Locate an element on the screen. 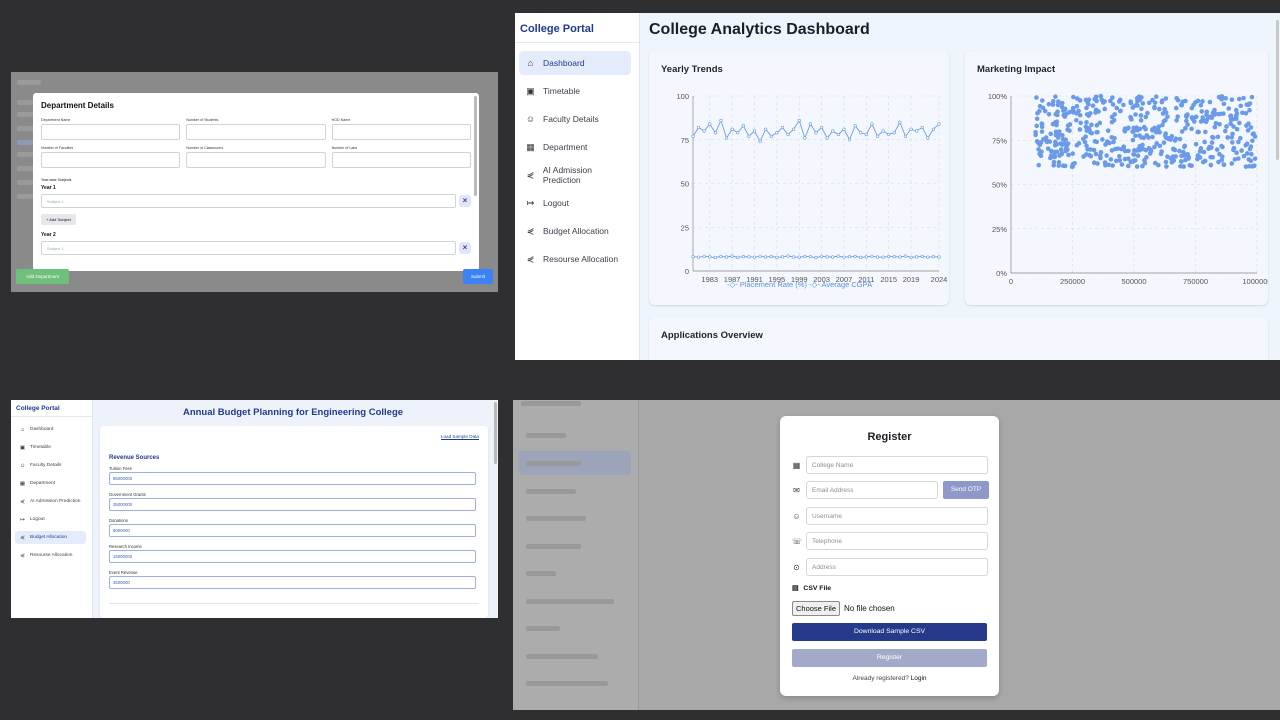 This screenshot has height=720, width=1280. students-input is located at coordinates (256, 132).